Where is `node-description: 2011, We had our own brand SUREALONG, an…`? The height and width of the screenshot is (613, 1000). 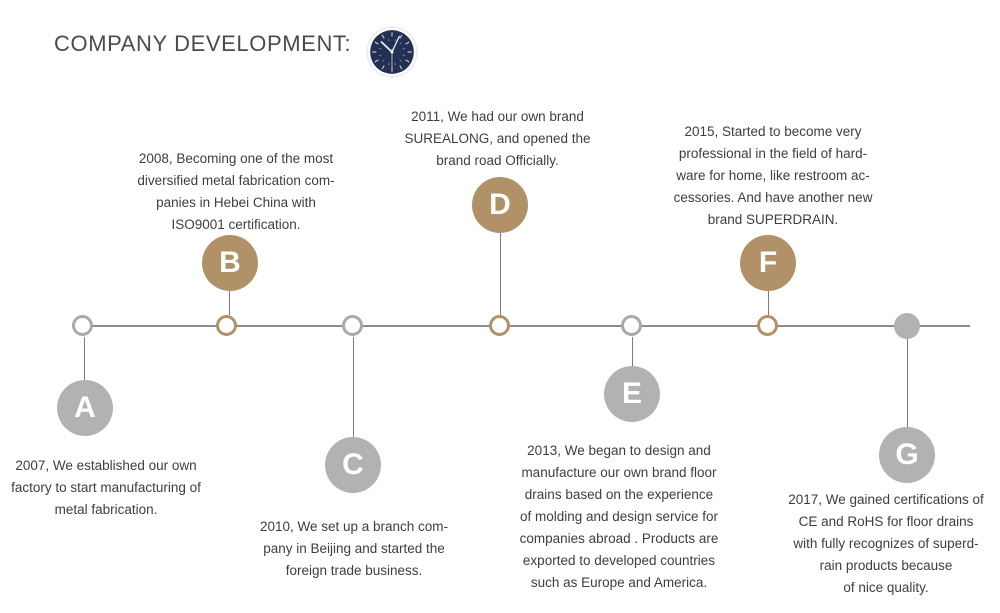 node-description: 2011, We had our own brand SUREALONG, an… is located at coordinates (497, 138).